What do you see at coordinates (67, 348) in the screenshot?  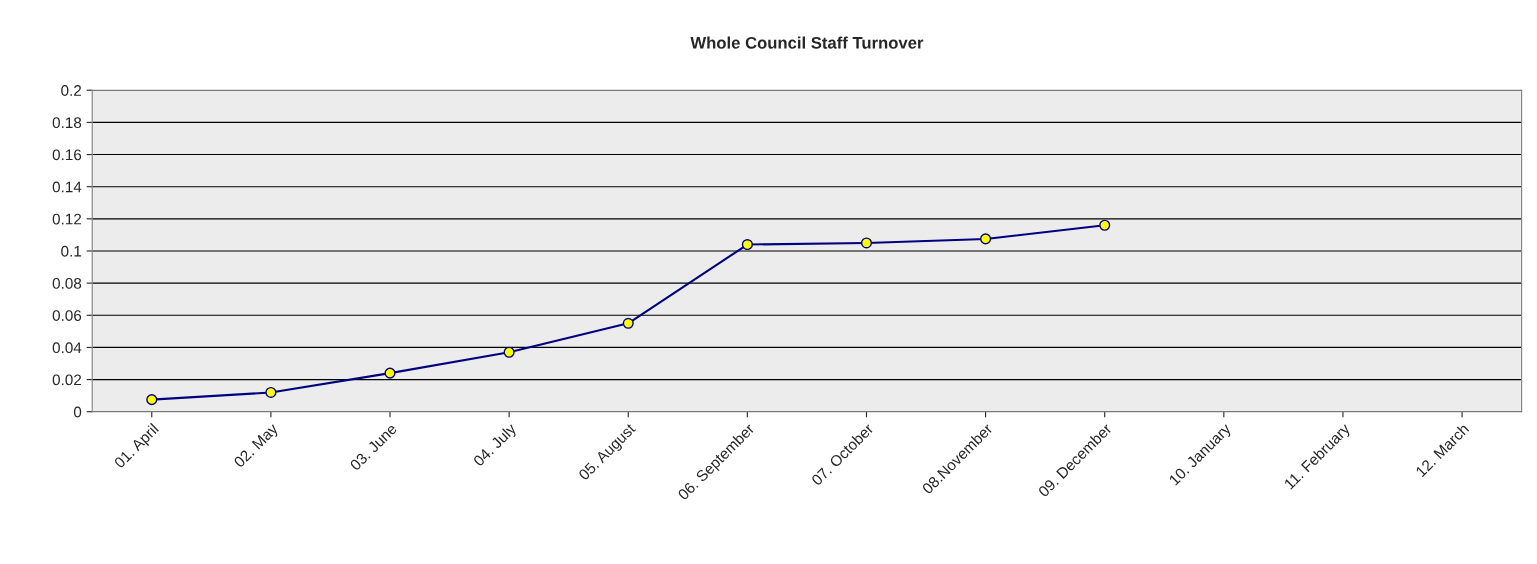 I see `y-tick-label: 0.04` at bounding box center [67, 348].